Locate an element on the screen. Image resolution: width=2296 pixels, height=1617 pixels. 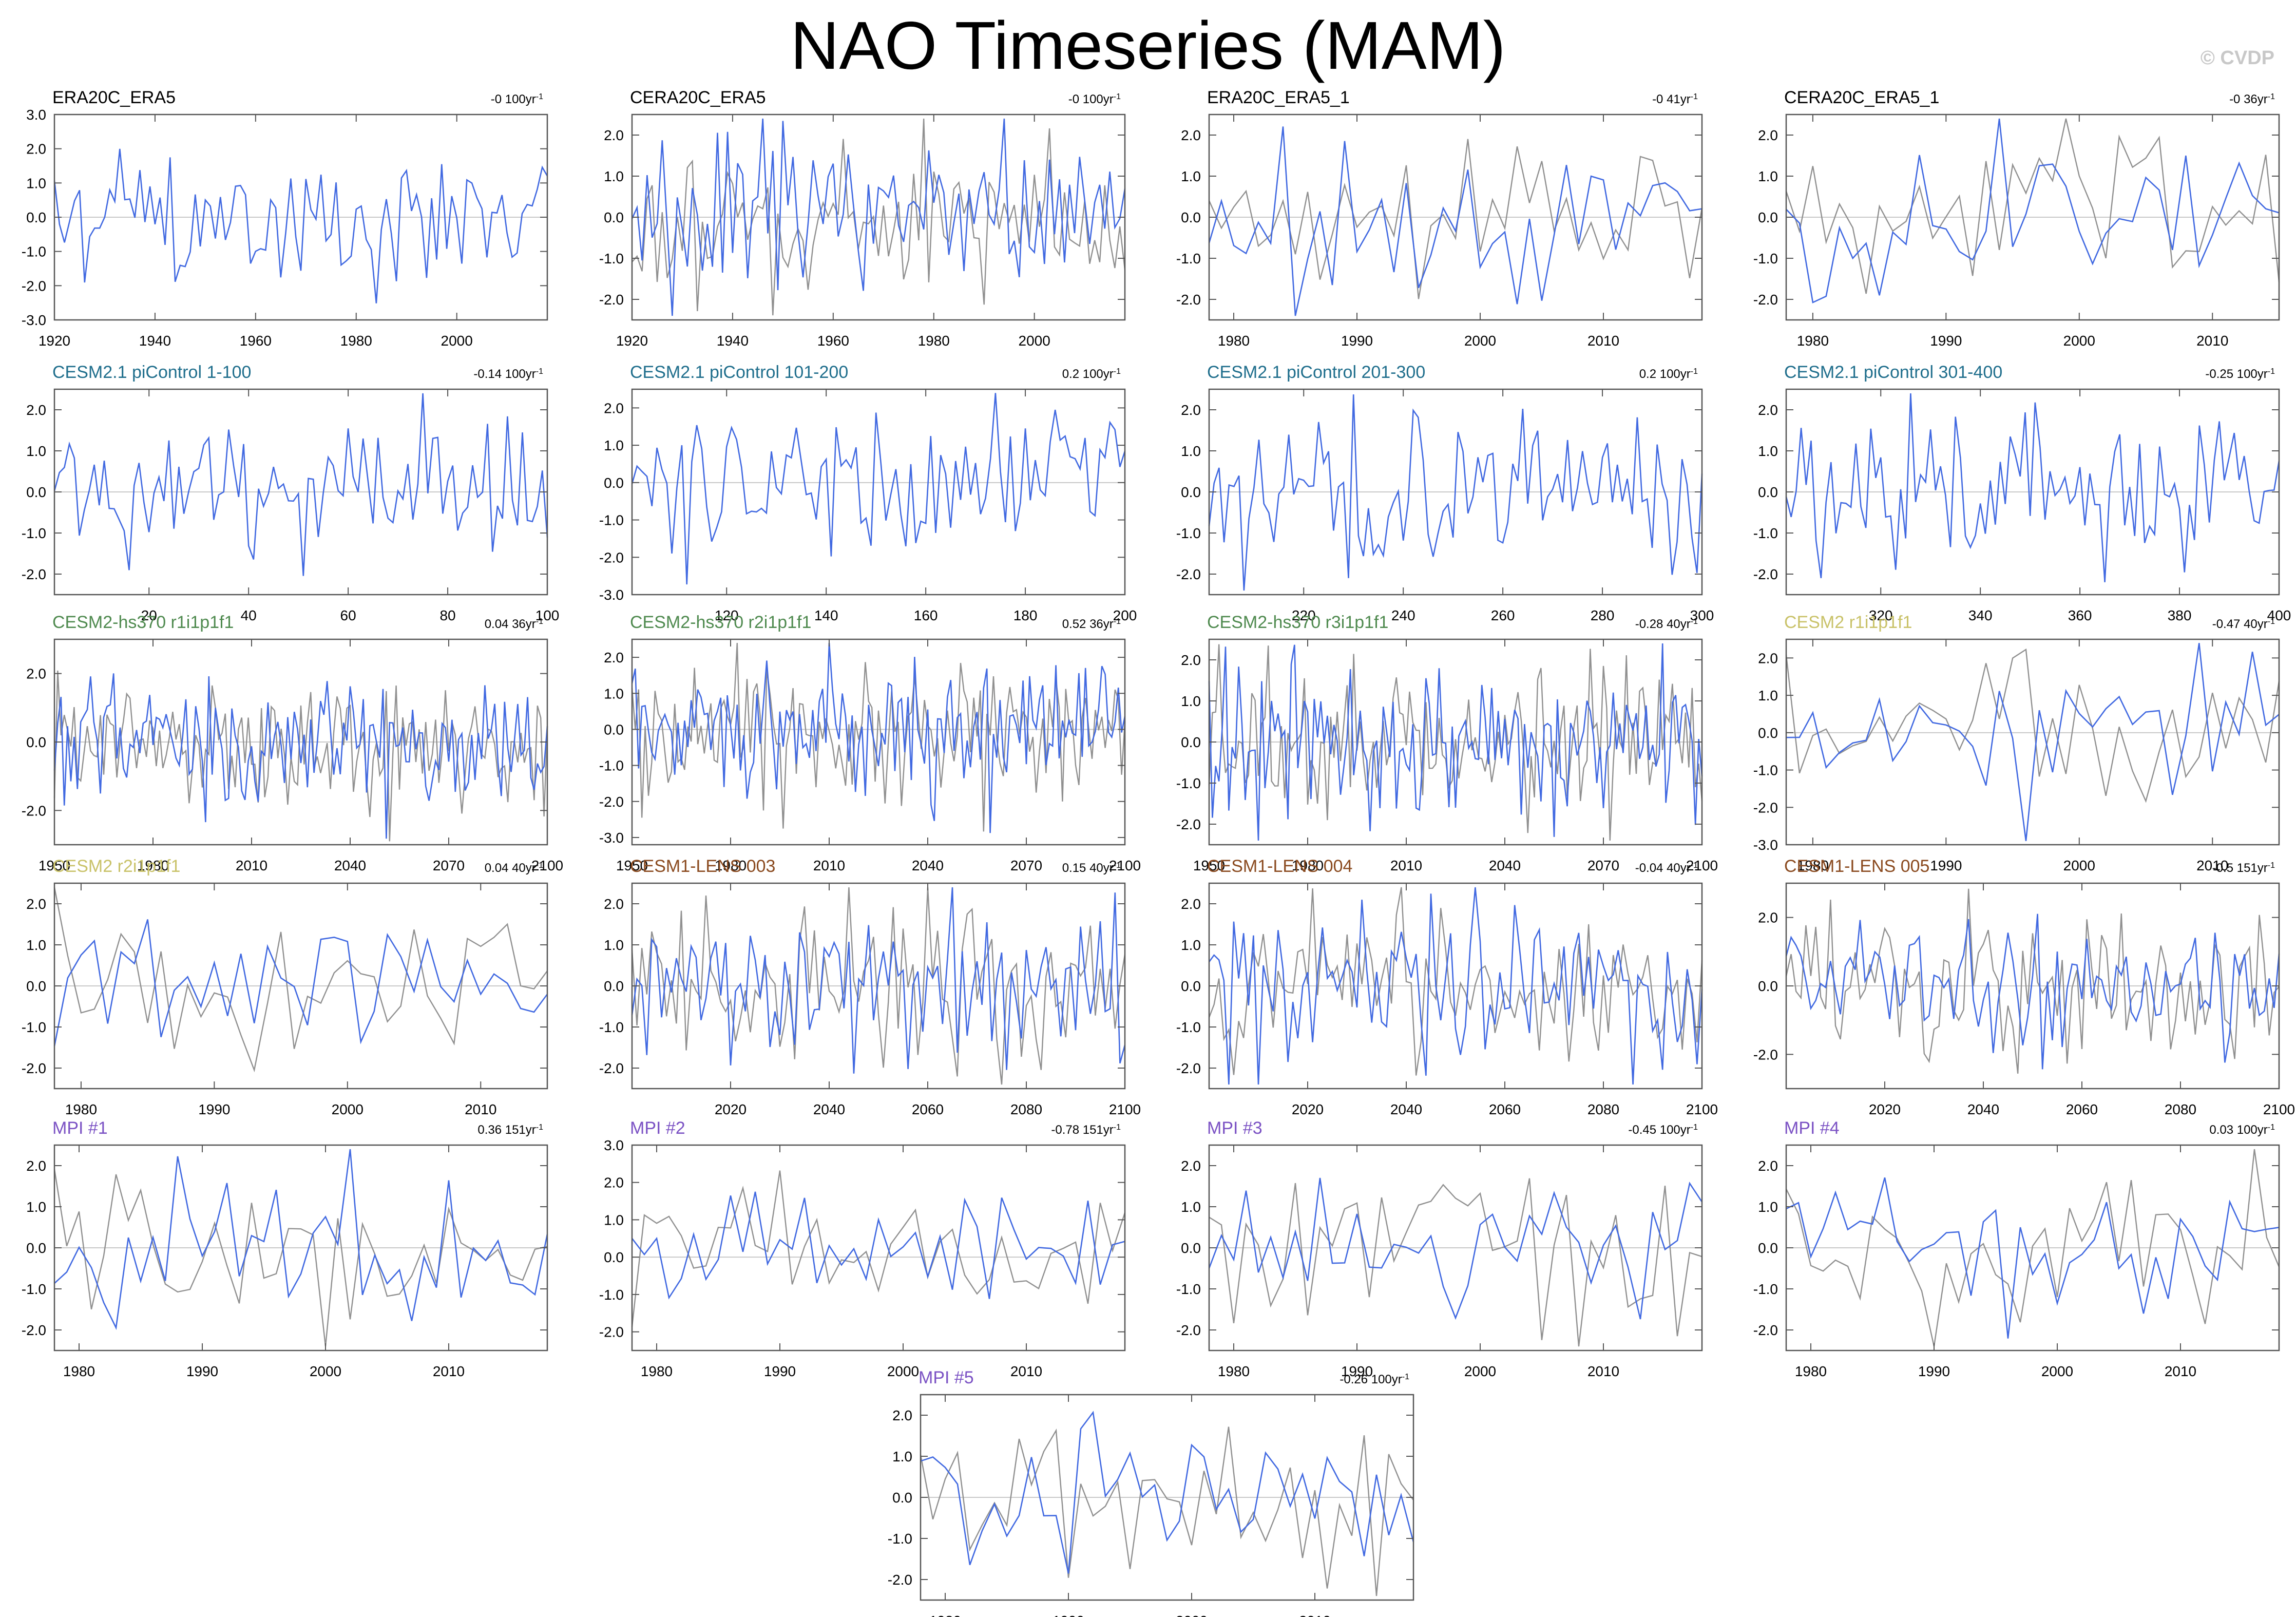
panel-title: CESM2-hs370 r3i1p1f1 is located at coordinates (1297, 622).